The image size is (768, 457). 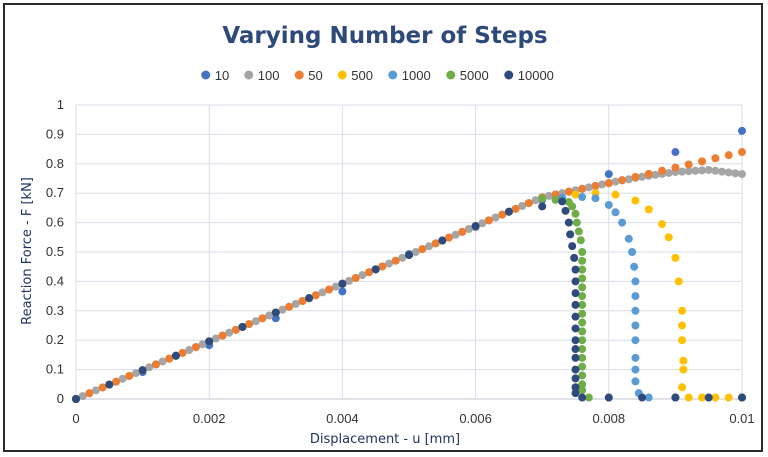 I want to click on x-tick-label: 0.004, so click(x=342, y=418).